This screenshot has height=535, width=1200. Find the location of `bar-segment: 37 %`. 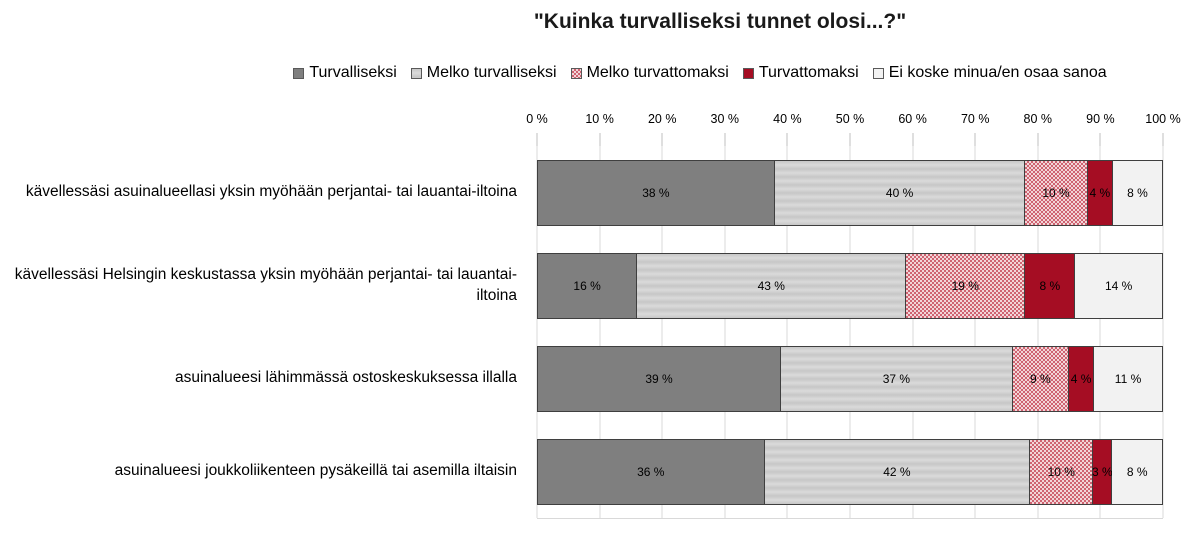

bar-segment: 37 % is located at coordinates (897, 378).